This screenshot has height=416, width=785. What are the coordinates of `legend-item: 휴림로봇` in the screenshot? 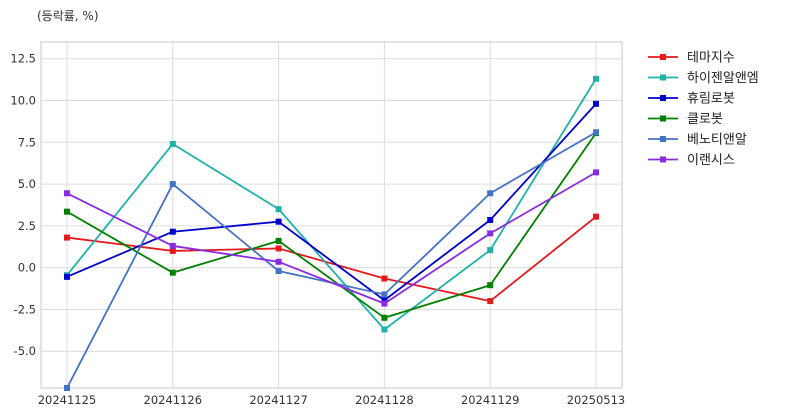 It's located at (691, 99).